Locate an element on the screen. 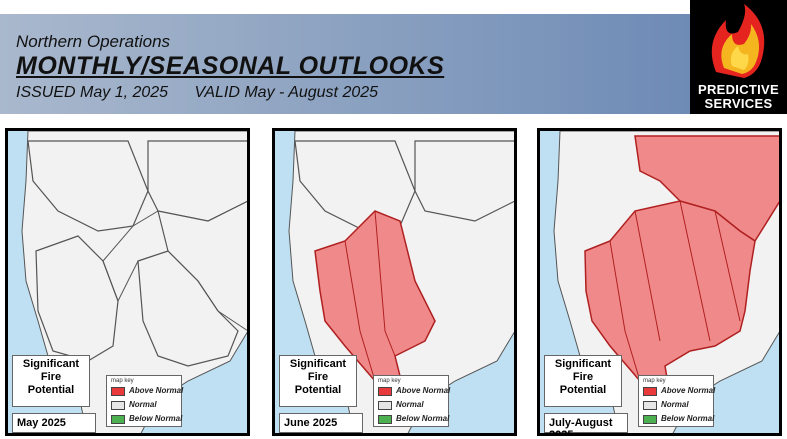 Image resolution: width=787 pixels, height=439 pixels. logo-text-line2: SERVICES is located at coordinates (738, 103).